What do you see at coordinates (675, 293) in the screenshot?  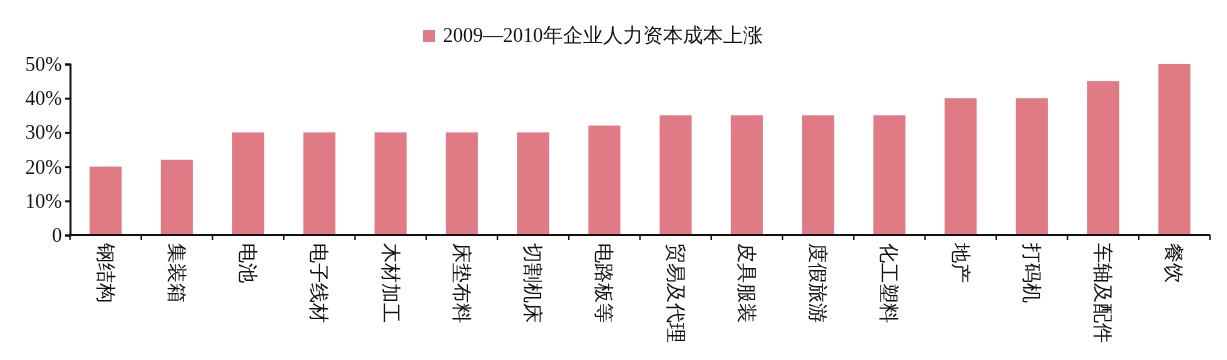 I see `x-tick-label: 贸易及代理` at bounding box center [675, 293].